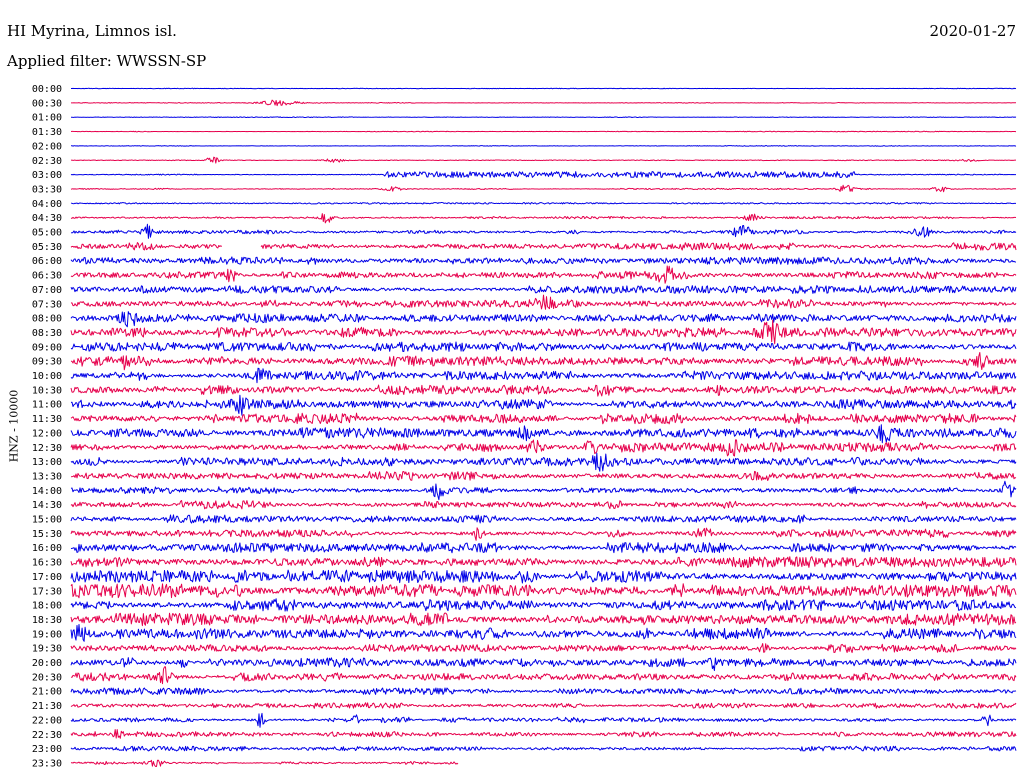 The image size is (1024, 780). I want to click on time-tick-label: 23:00, so click(47, 749).